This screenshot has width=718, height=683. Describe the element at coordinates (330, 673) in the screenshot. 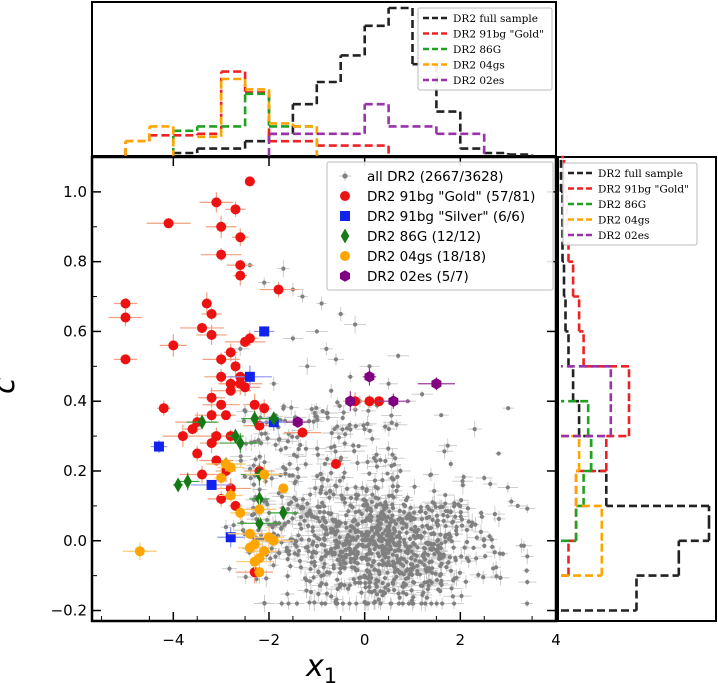

I see `x-axis-title-subscript: 1` at that location.